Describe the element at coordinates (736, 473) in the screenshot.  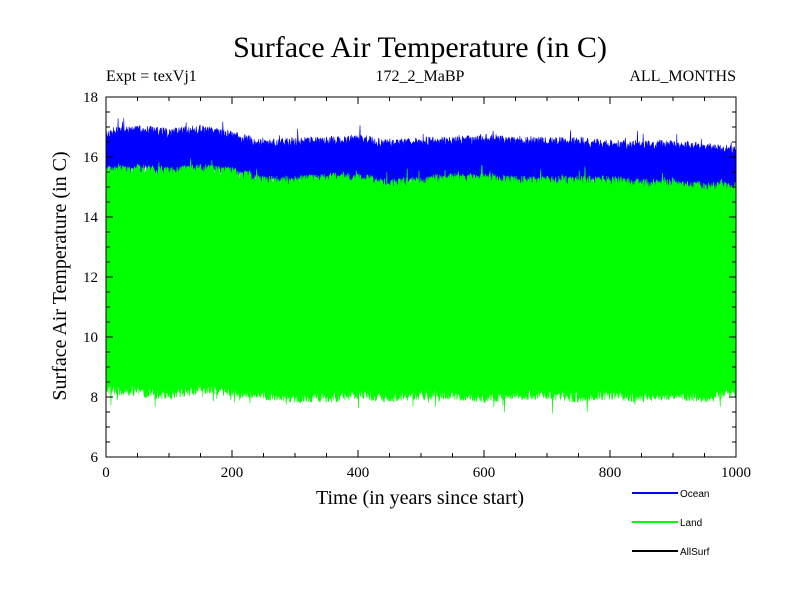
I see `x-tick-label: 1000` at that location.